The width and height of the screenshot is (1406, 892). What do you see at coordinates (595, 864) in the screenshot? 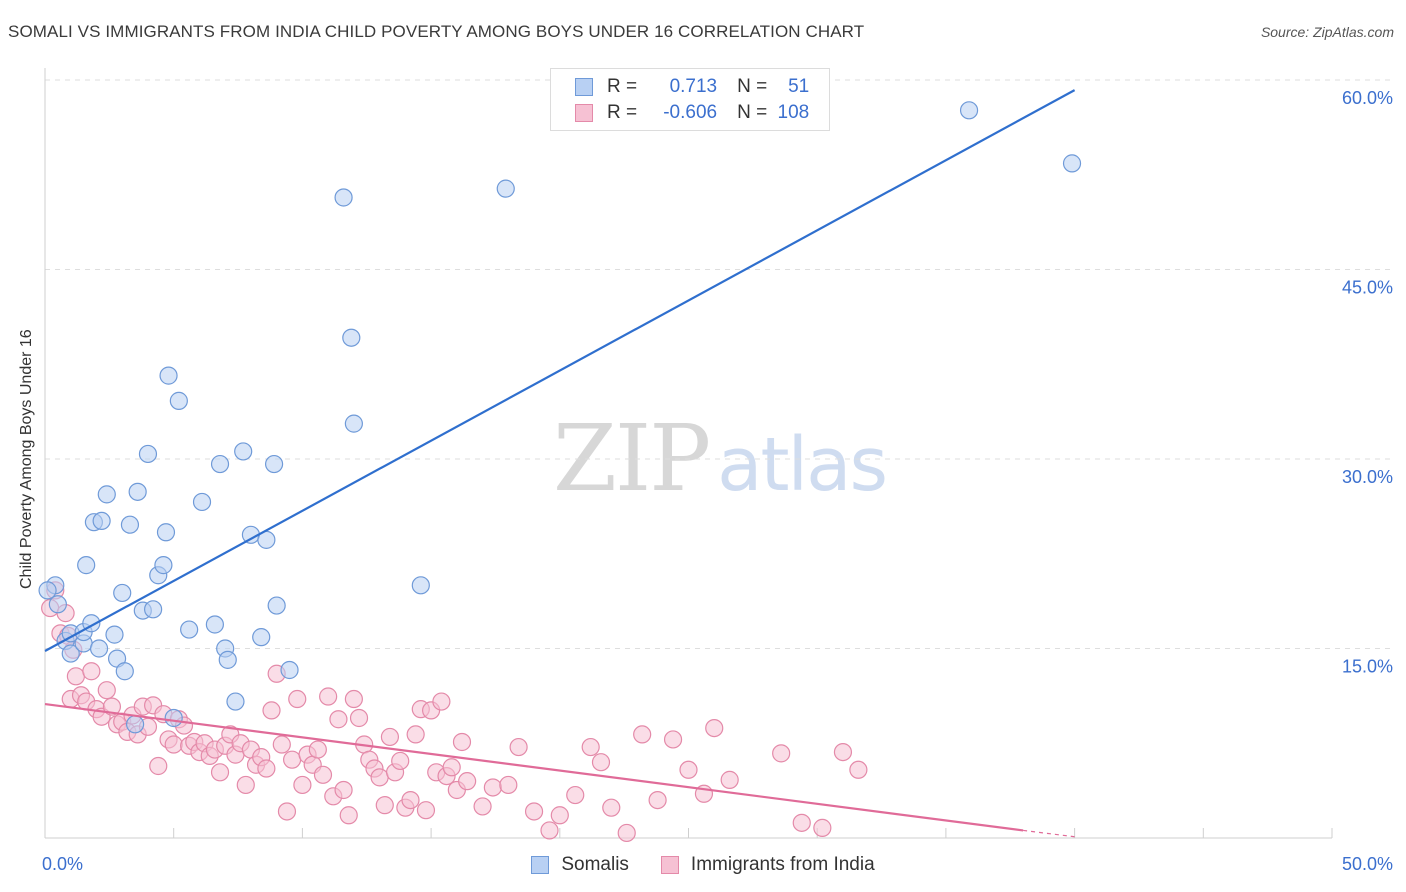
I see `legend-label-somalis: Somalis` at bounding box center [595, 864].